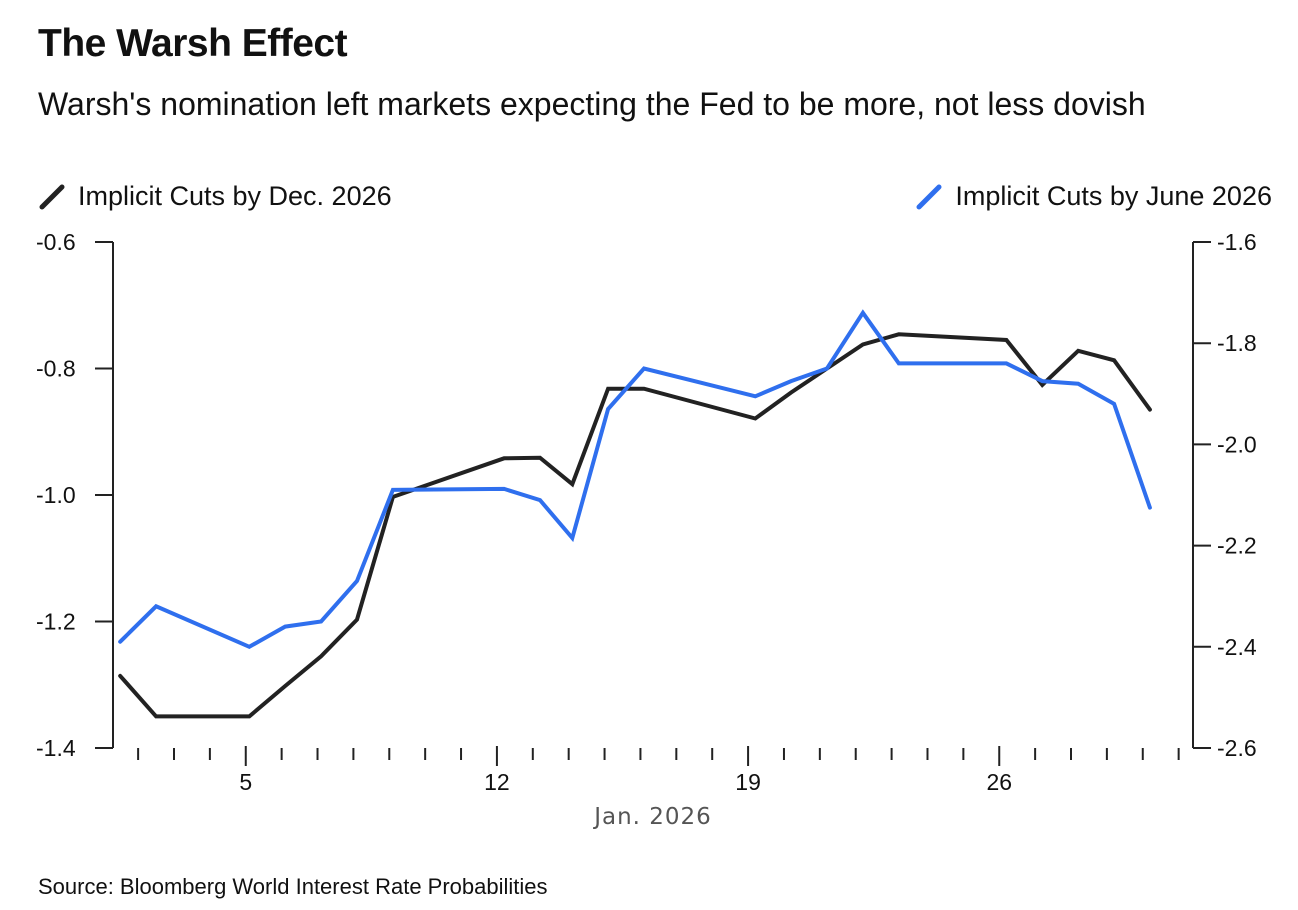  I want to click on x-tick-label: 26, so click(999, 782).